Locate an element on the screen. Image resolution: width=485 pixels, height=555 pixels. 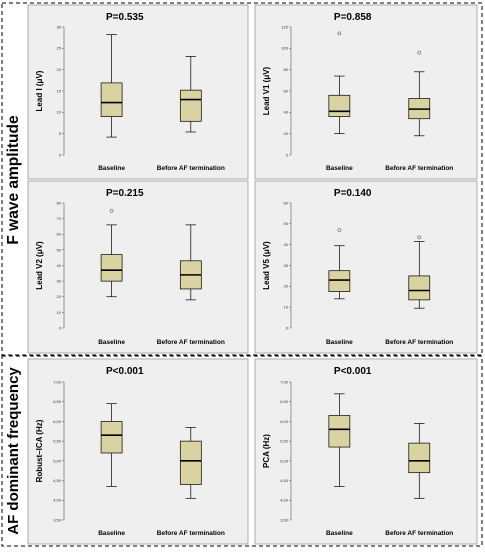
y-axis-label: PCA (Hz) is located at coordinates (266, 451).